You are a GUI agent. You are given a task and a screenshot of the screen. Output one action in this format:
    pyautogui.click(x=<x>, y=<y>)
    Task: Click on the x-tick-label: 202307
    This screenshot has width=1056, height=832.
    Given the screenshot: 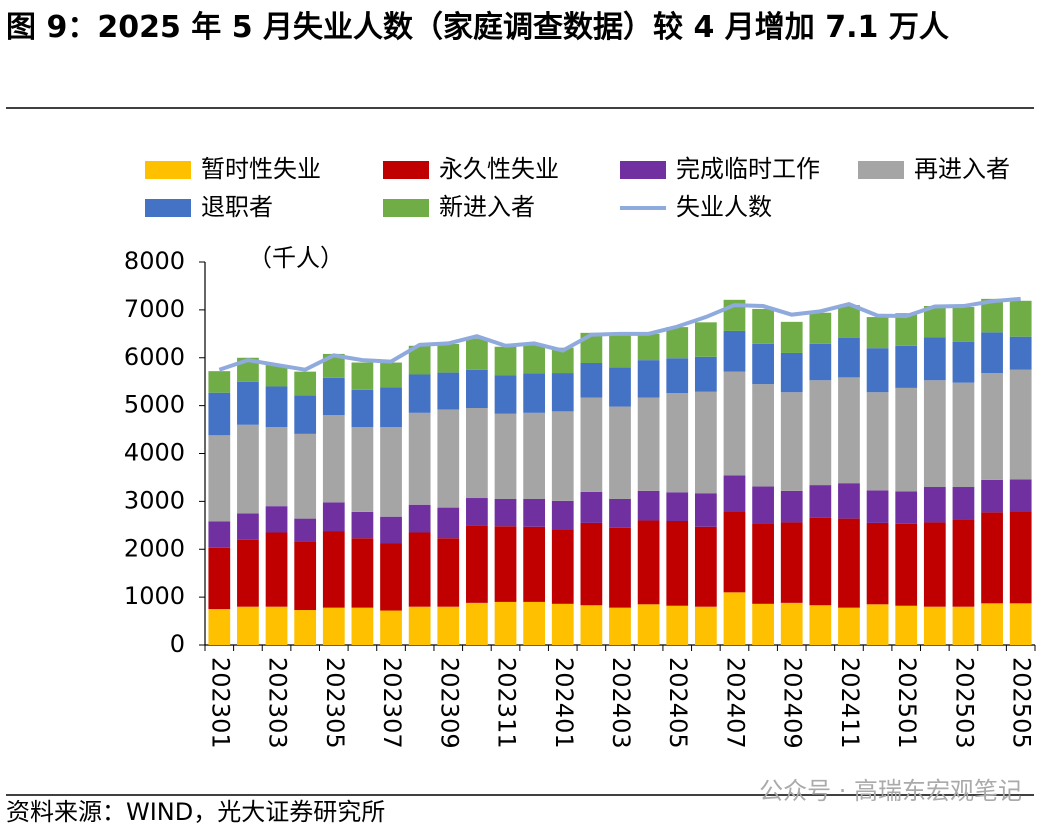 What is the action you would take?
    pyautogui.click(x=392, y=703)
    